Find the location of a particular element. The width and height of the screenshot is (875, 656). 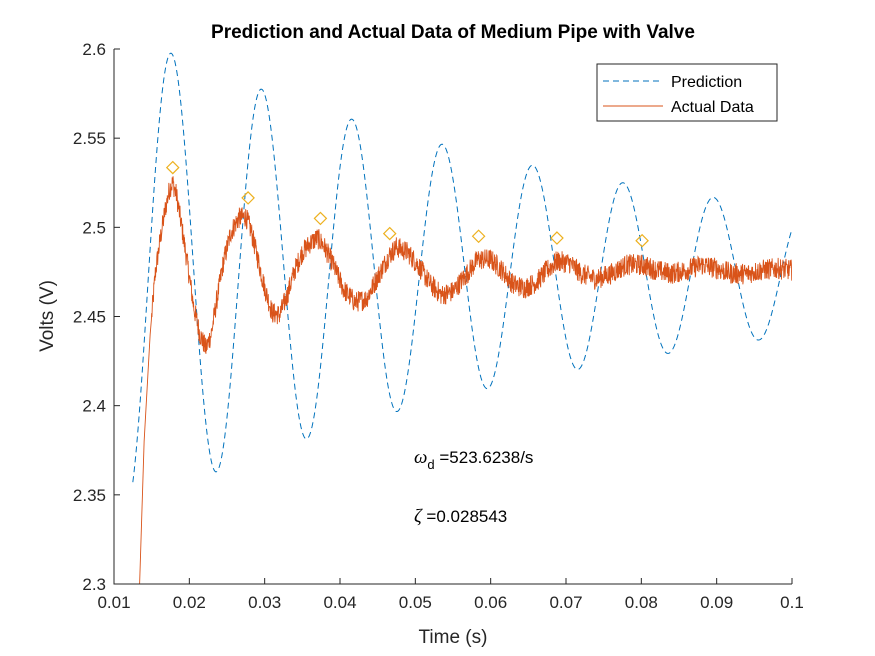

y-tick-label: 2.35 is located at coordinates (89, 495).